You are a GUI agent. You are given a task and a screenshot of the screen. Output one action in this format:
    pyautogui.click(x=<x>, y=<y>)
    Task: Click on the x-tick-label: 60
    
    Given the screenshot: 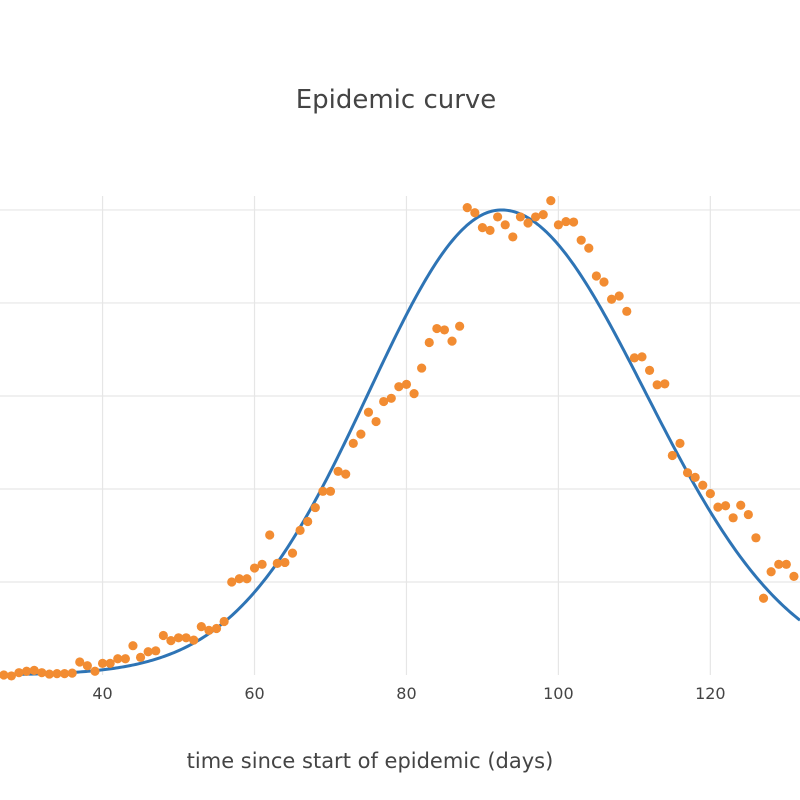 What is the action you would take?
    pyautogui.click(x=254, y=693)
    